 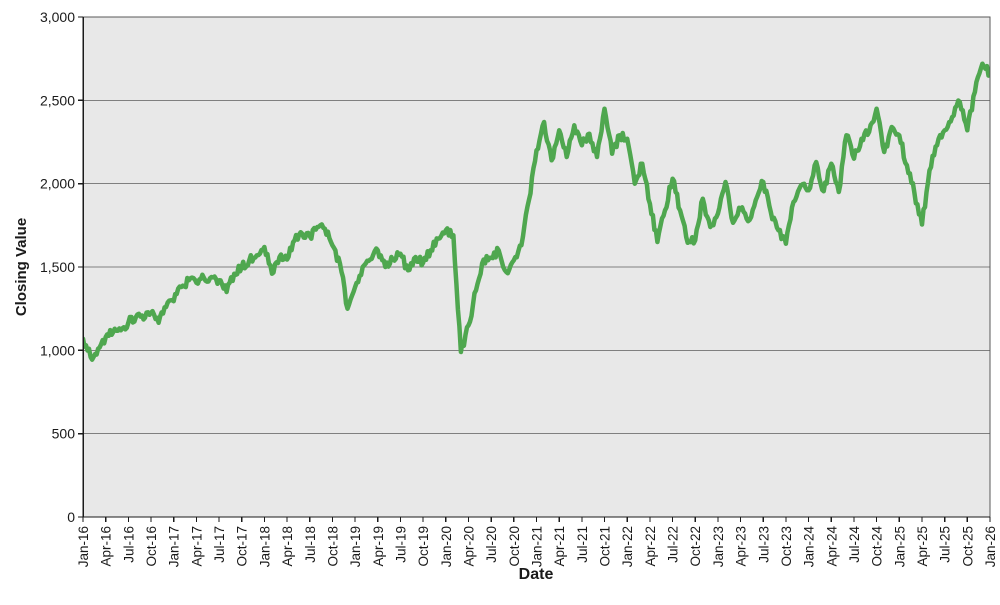 I want to click on x-tick-label: Jan-20, so click(x=446, y=546).